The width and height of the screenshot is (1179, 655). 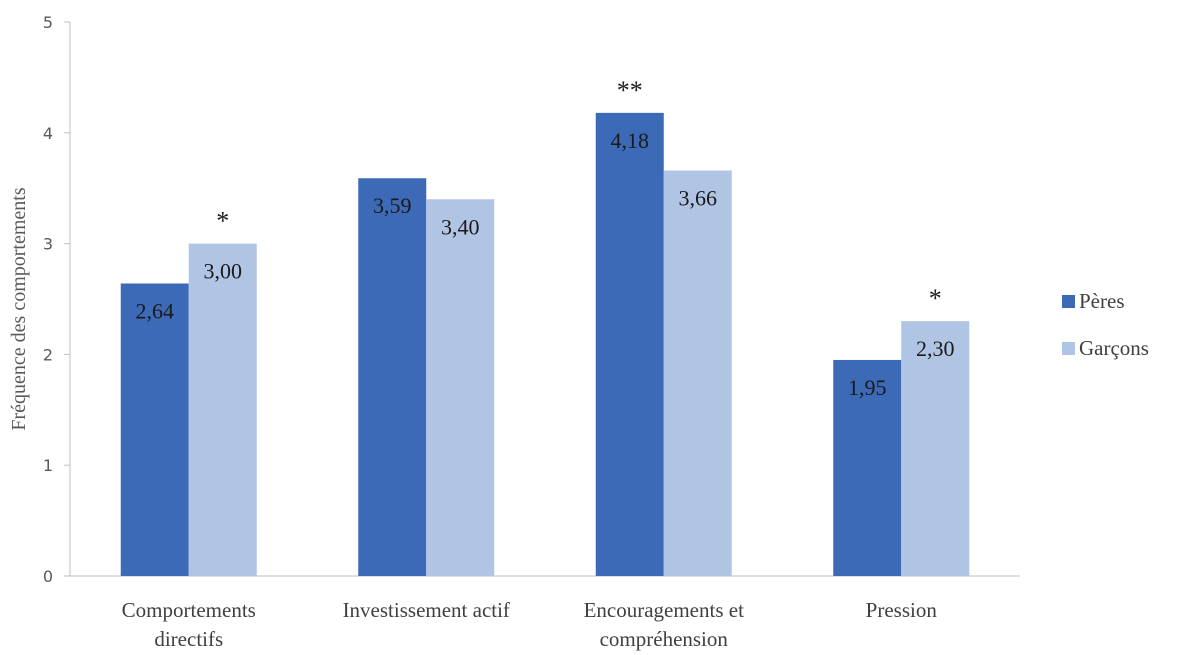 What do you see at coordinates (698, 197) in the screenshot?
I see `data-label: 3,66` at bounding box center [698, 197].